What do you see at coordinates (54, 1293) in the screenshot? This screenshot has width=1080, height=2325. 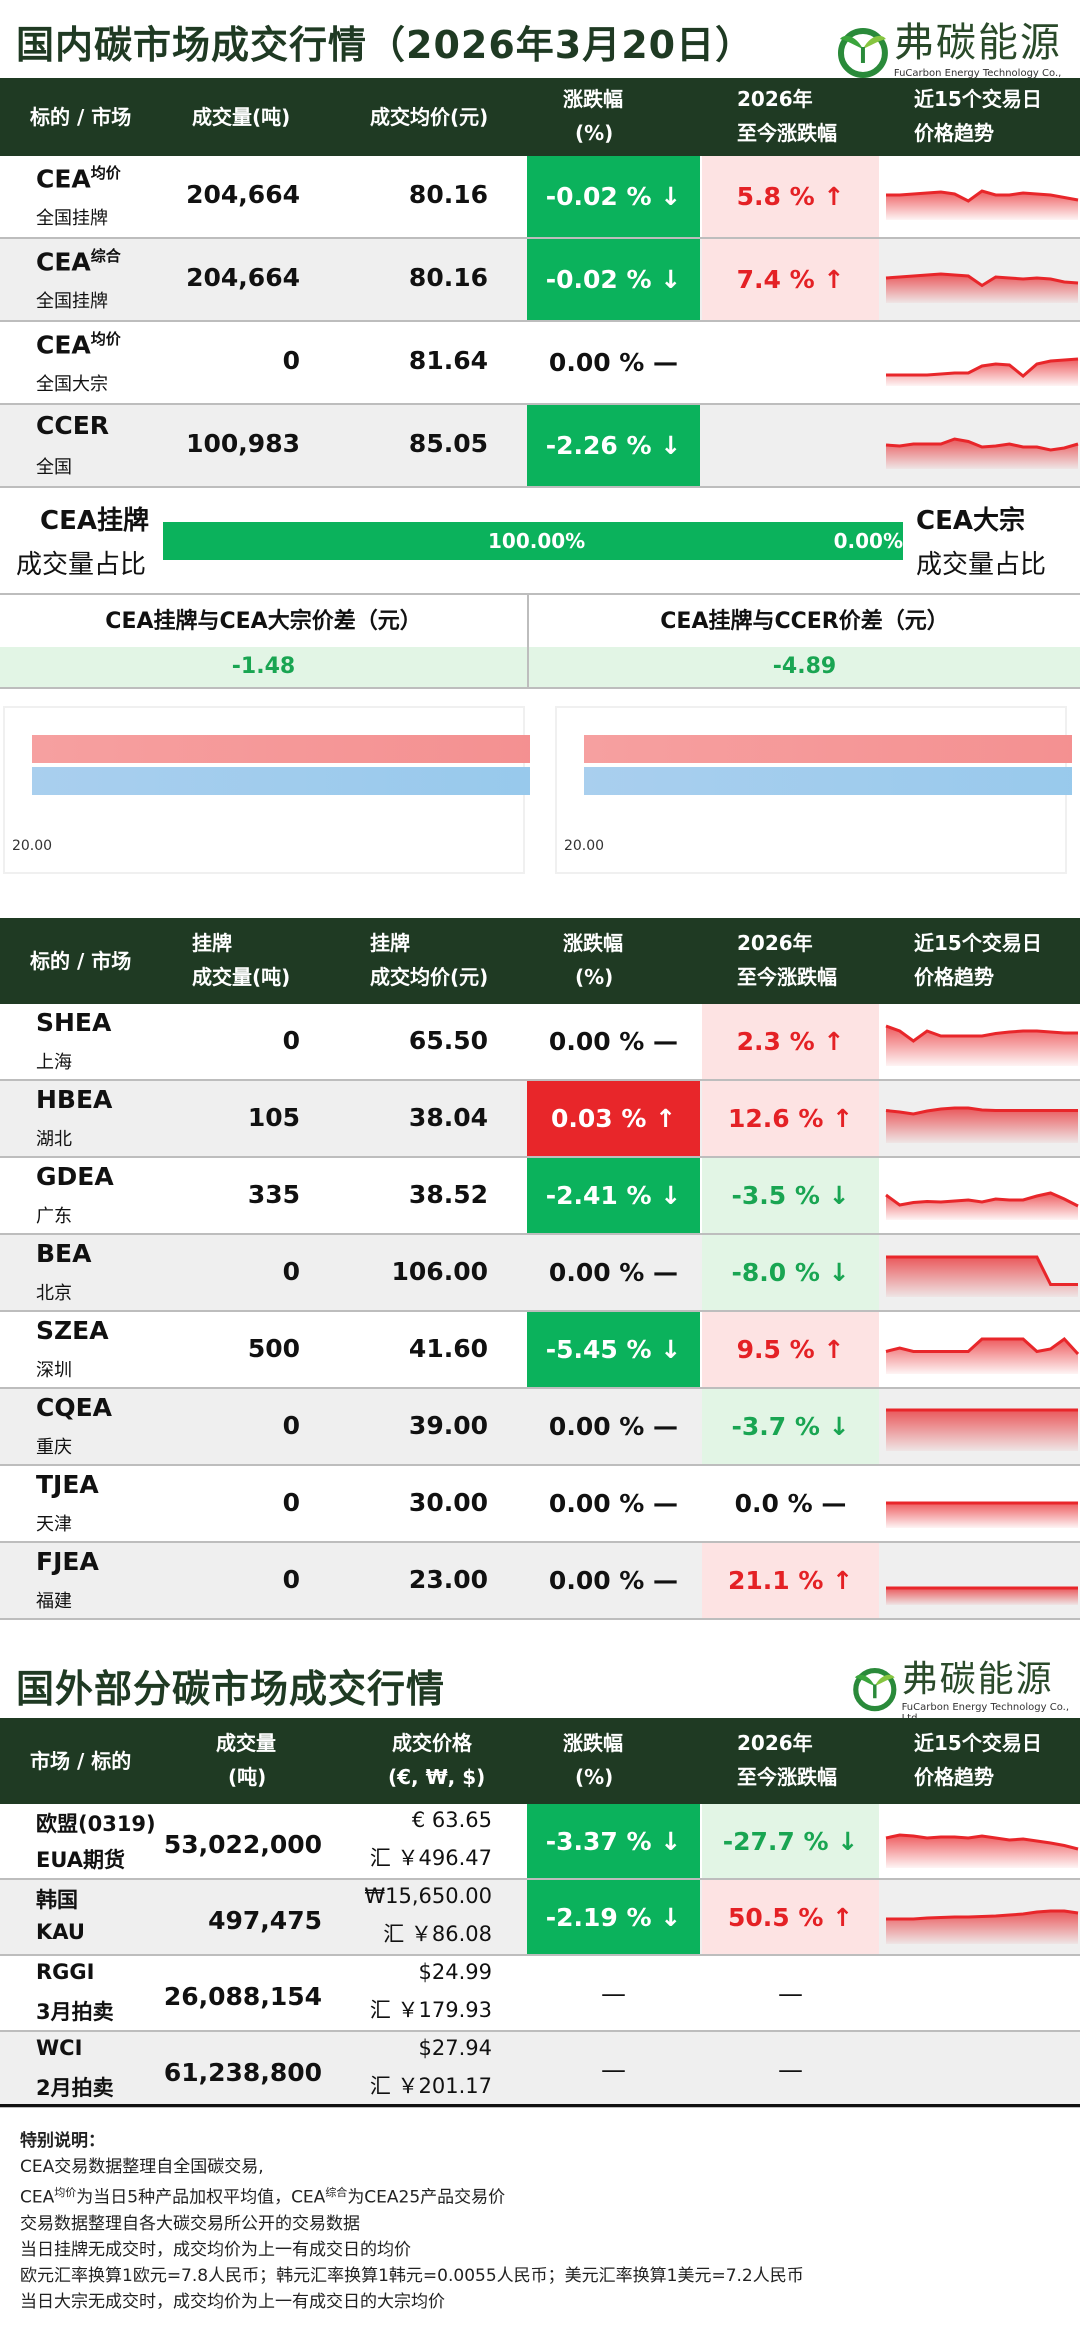 I see `market-region: 北京` at bounding box center [54, 1293].